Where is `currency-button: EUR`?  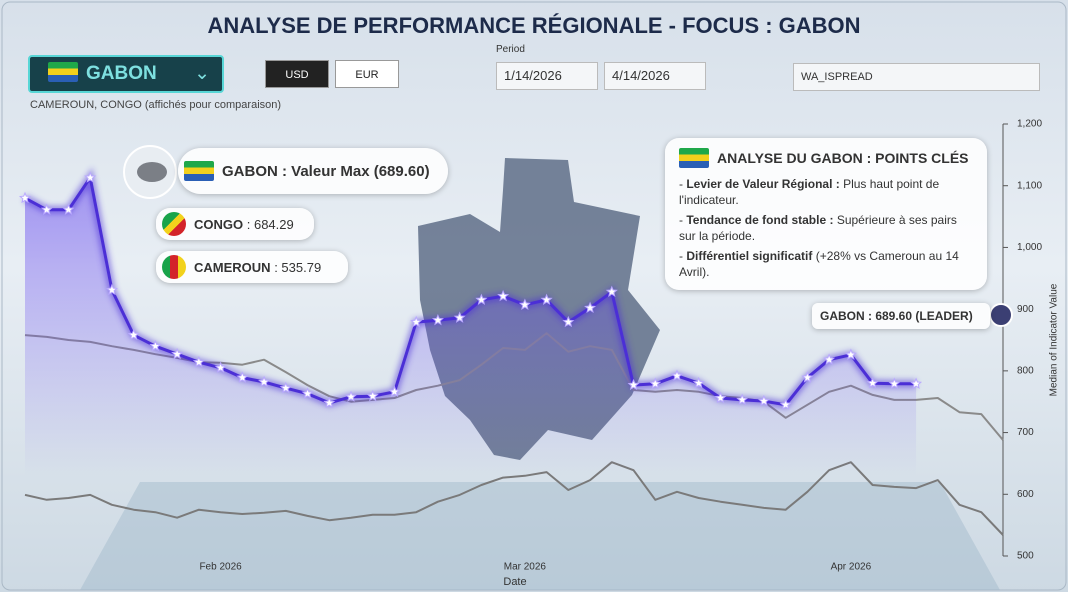 currency-button: EUR is located at coordinates (367, 74).